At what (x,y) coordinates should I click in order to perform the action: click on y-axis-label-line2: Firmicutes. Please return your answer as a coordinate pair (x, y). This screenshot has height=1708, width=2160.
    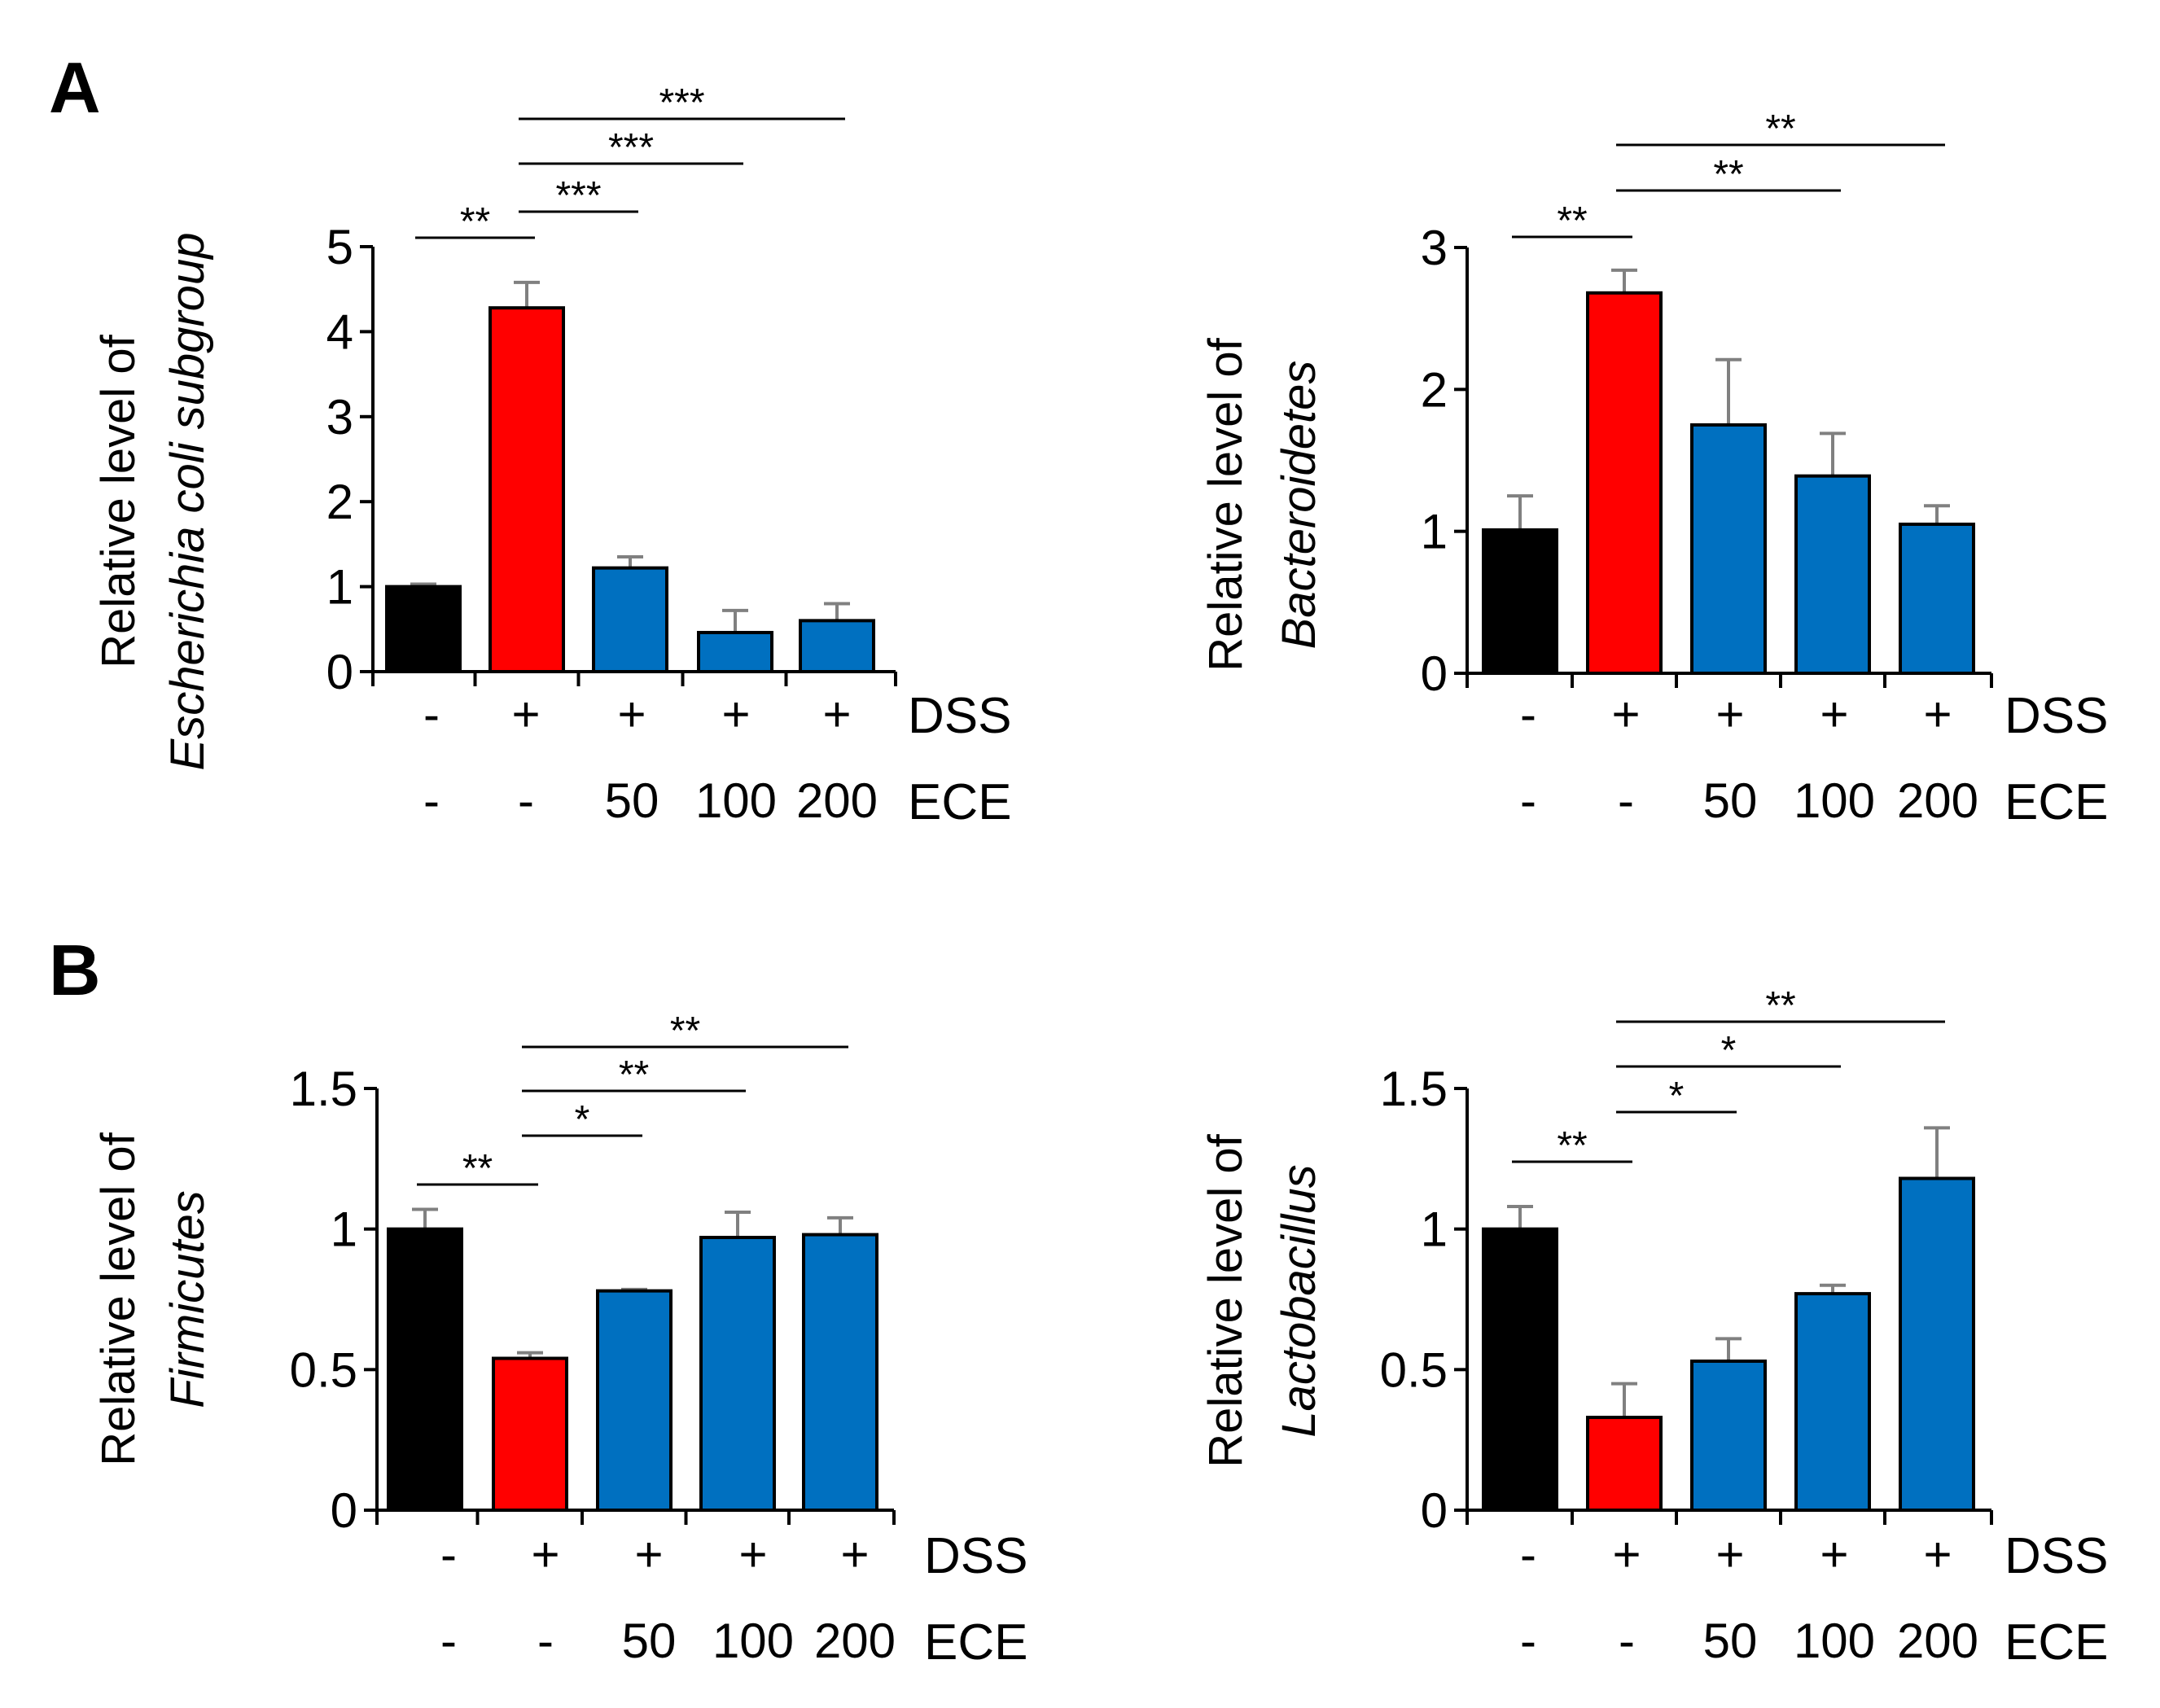
    Looking at the image, I should click on (187, 1299).